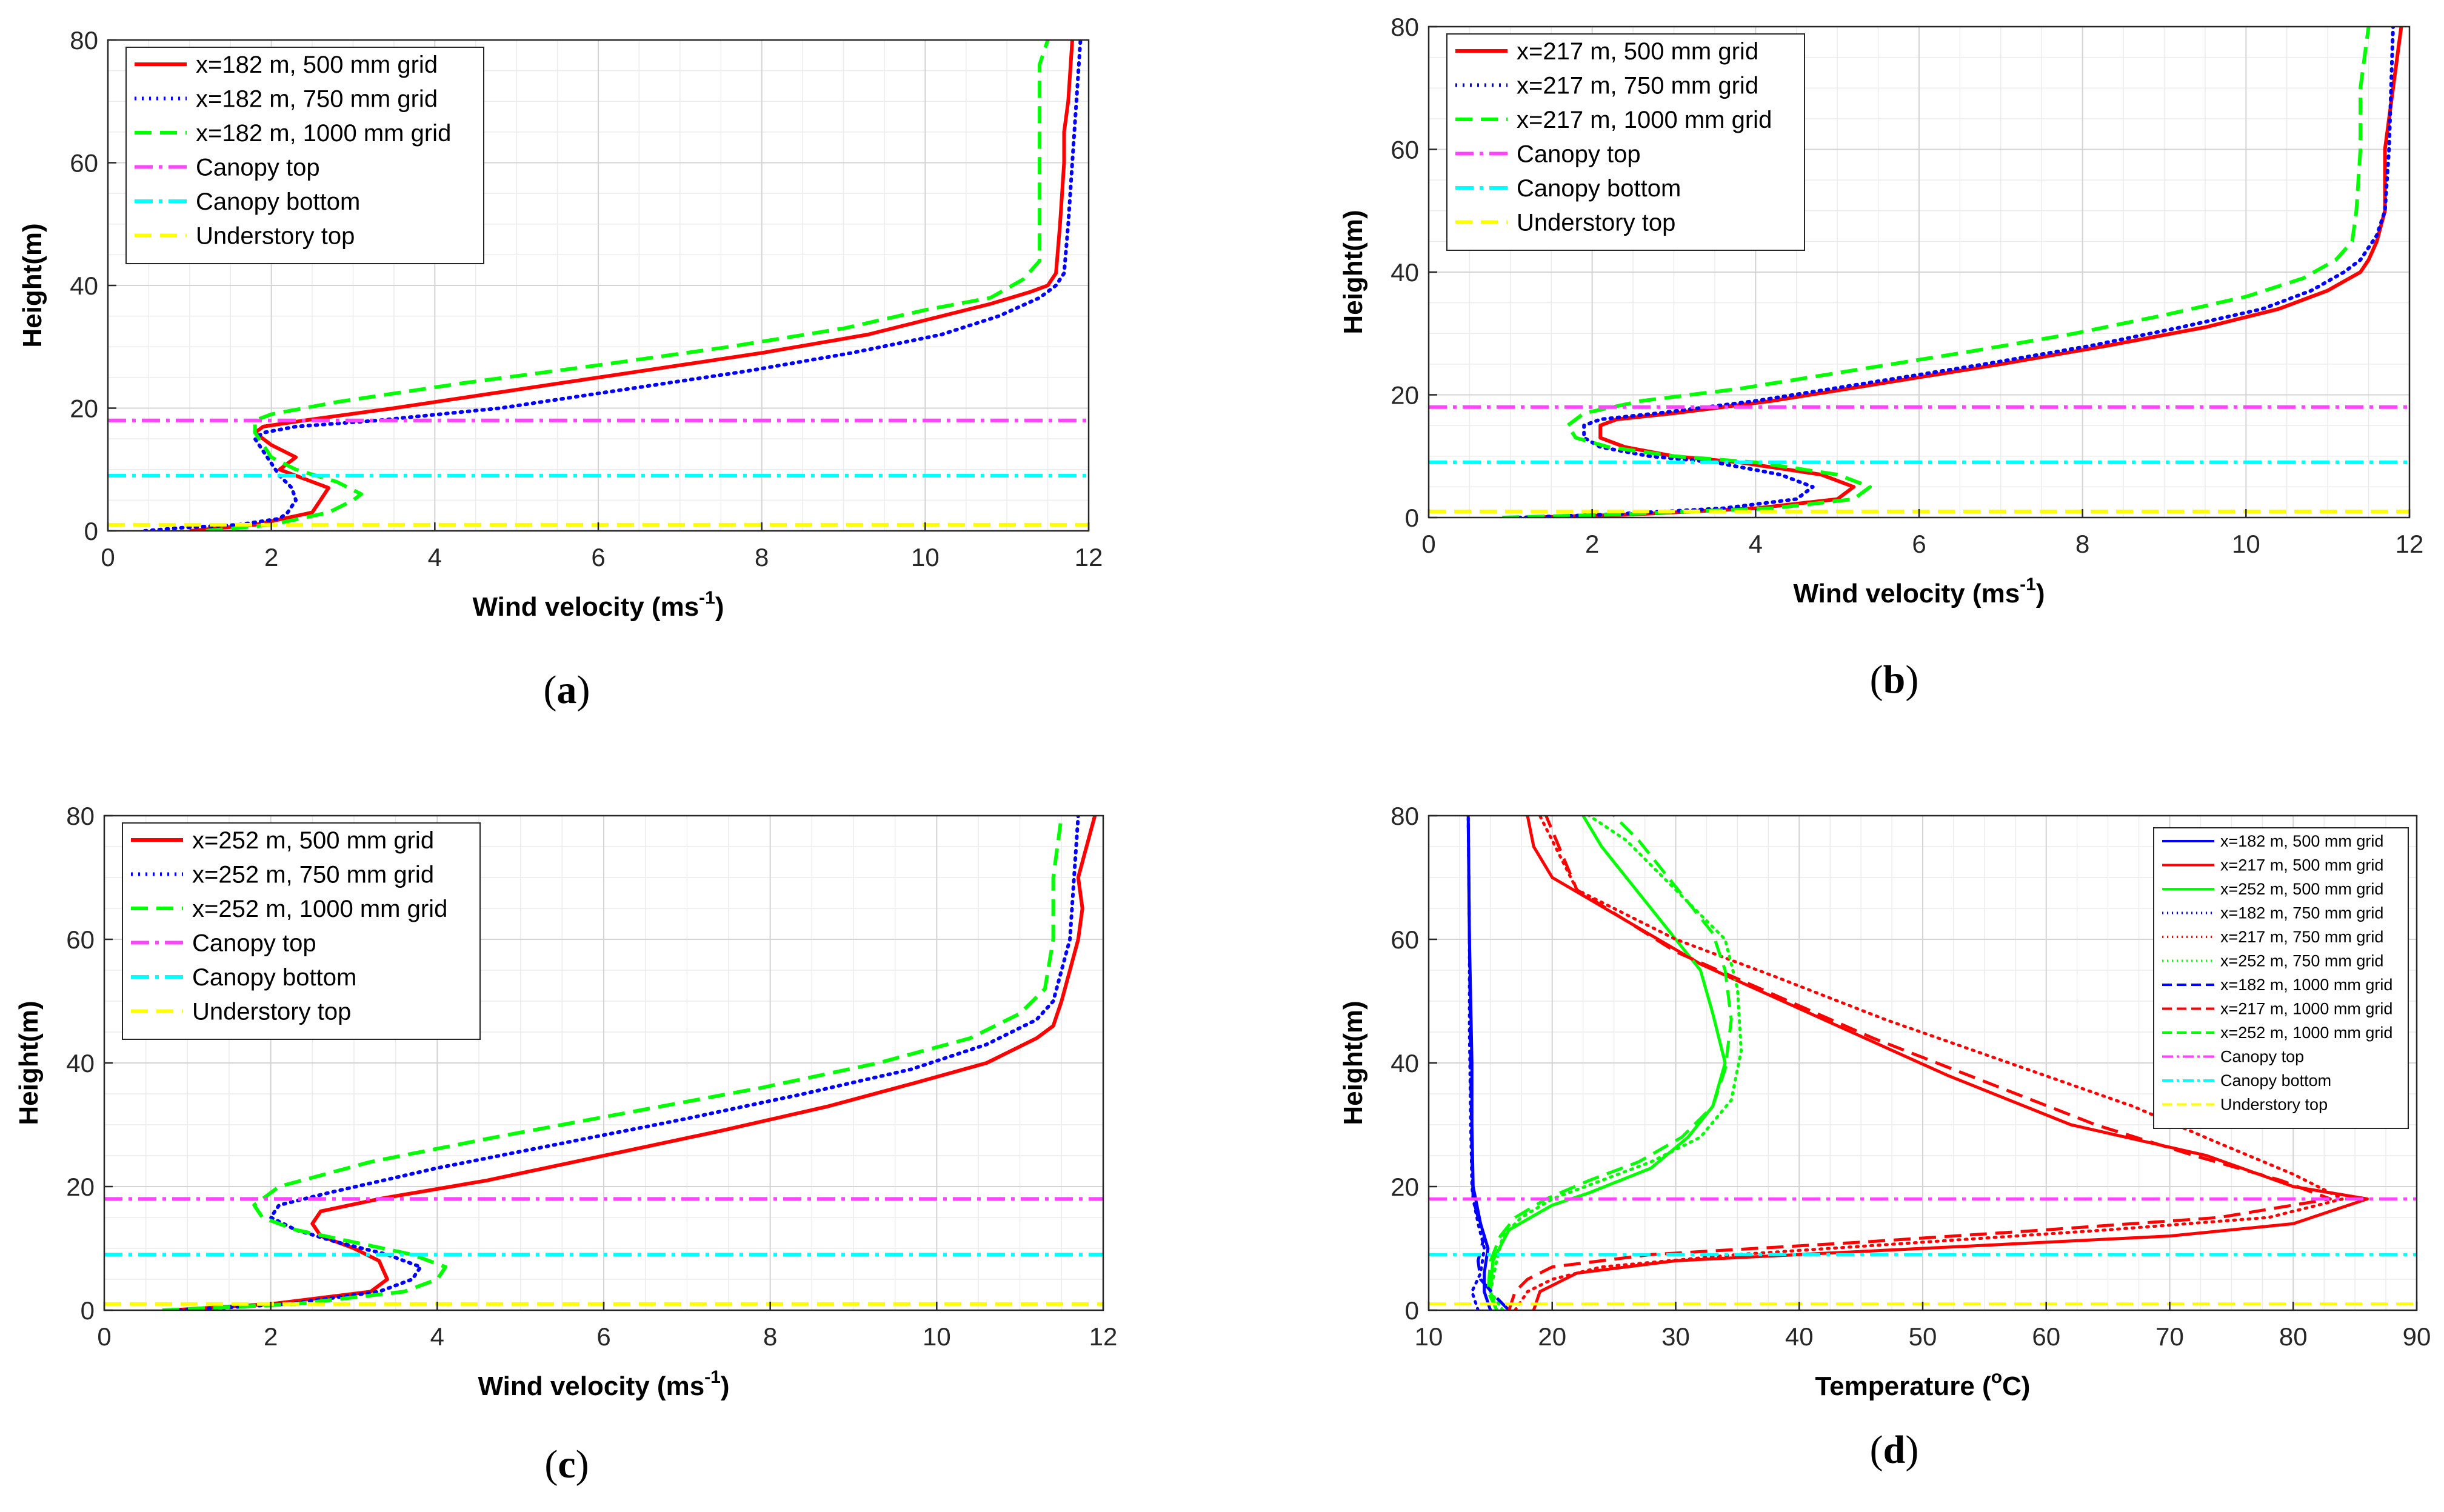  What do you see at coordinates (1894, 1450) in the screenshot?
I see `panel-caption: (d)` at bounding box center [1894, 1450].